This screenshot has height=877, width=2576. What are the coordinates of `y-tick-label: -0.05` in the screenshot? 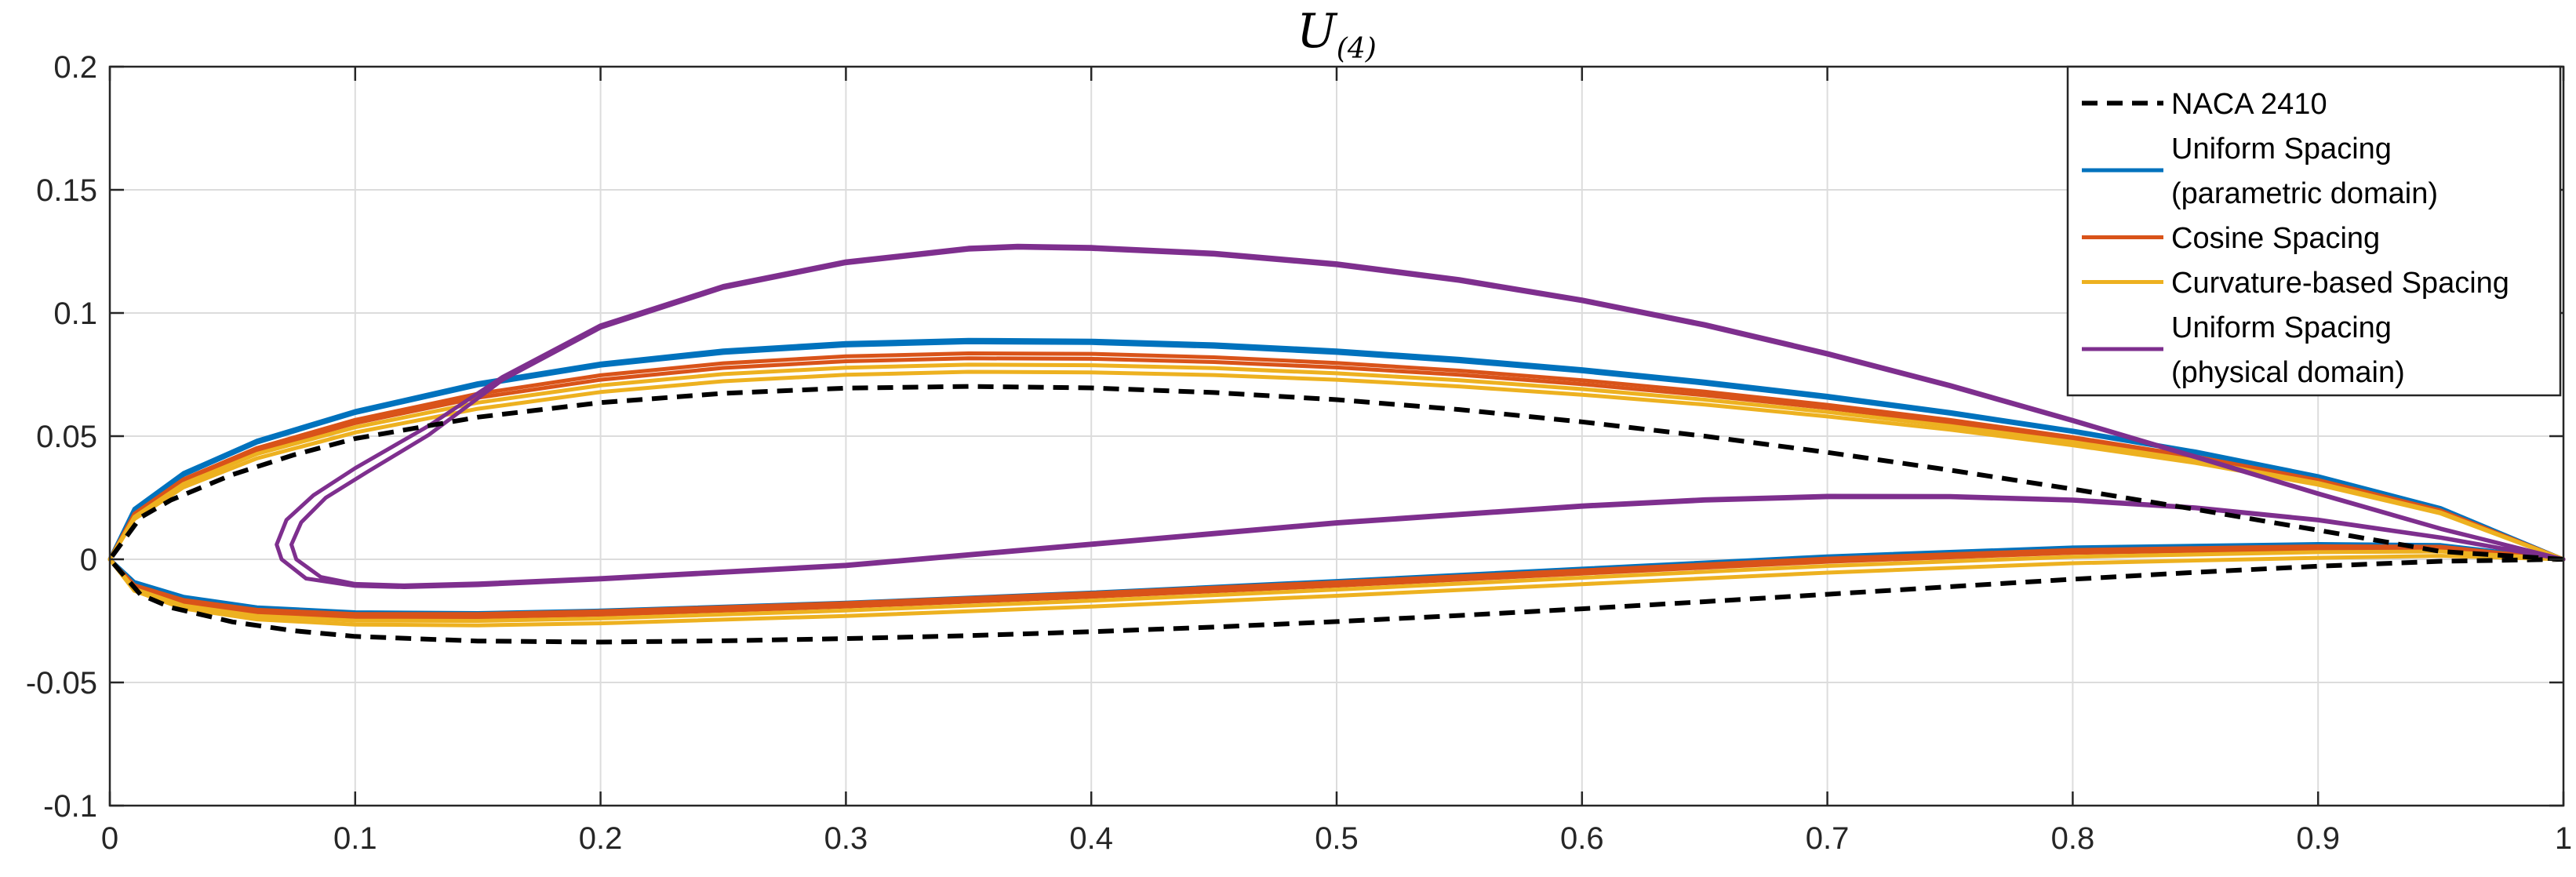 It's located at (61, 683).